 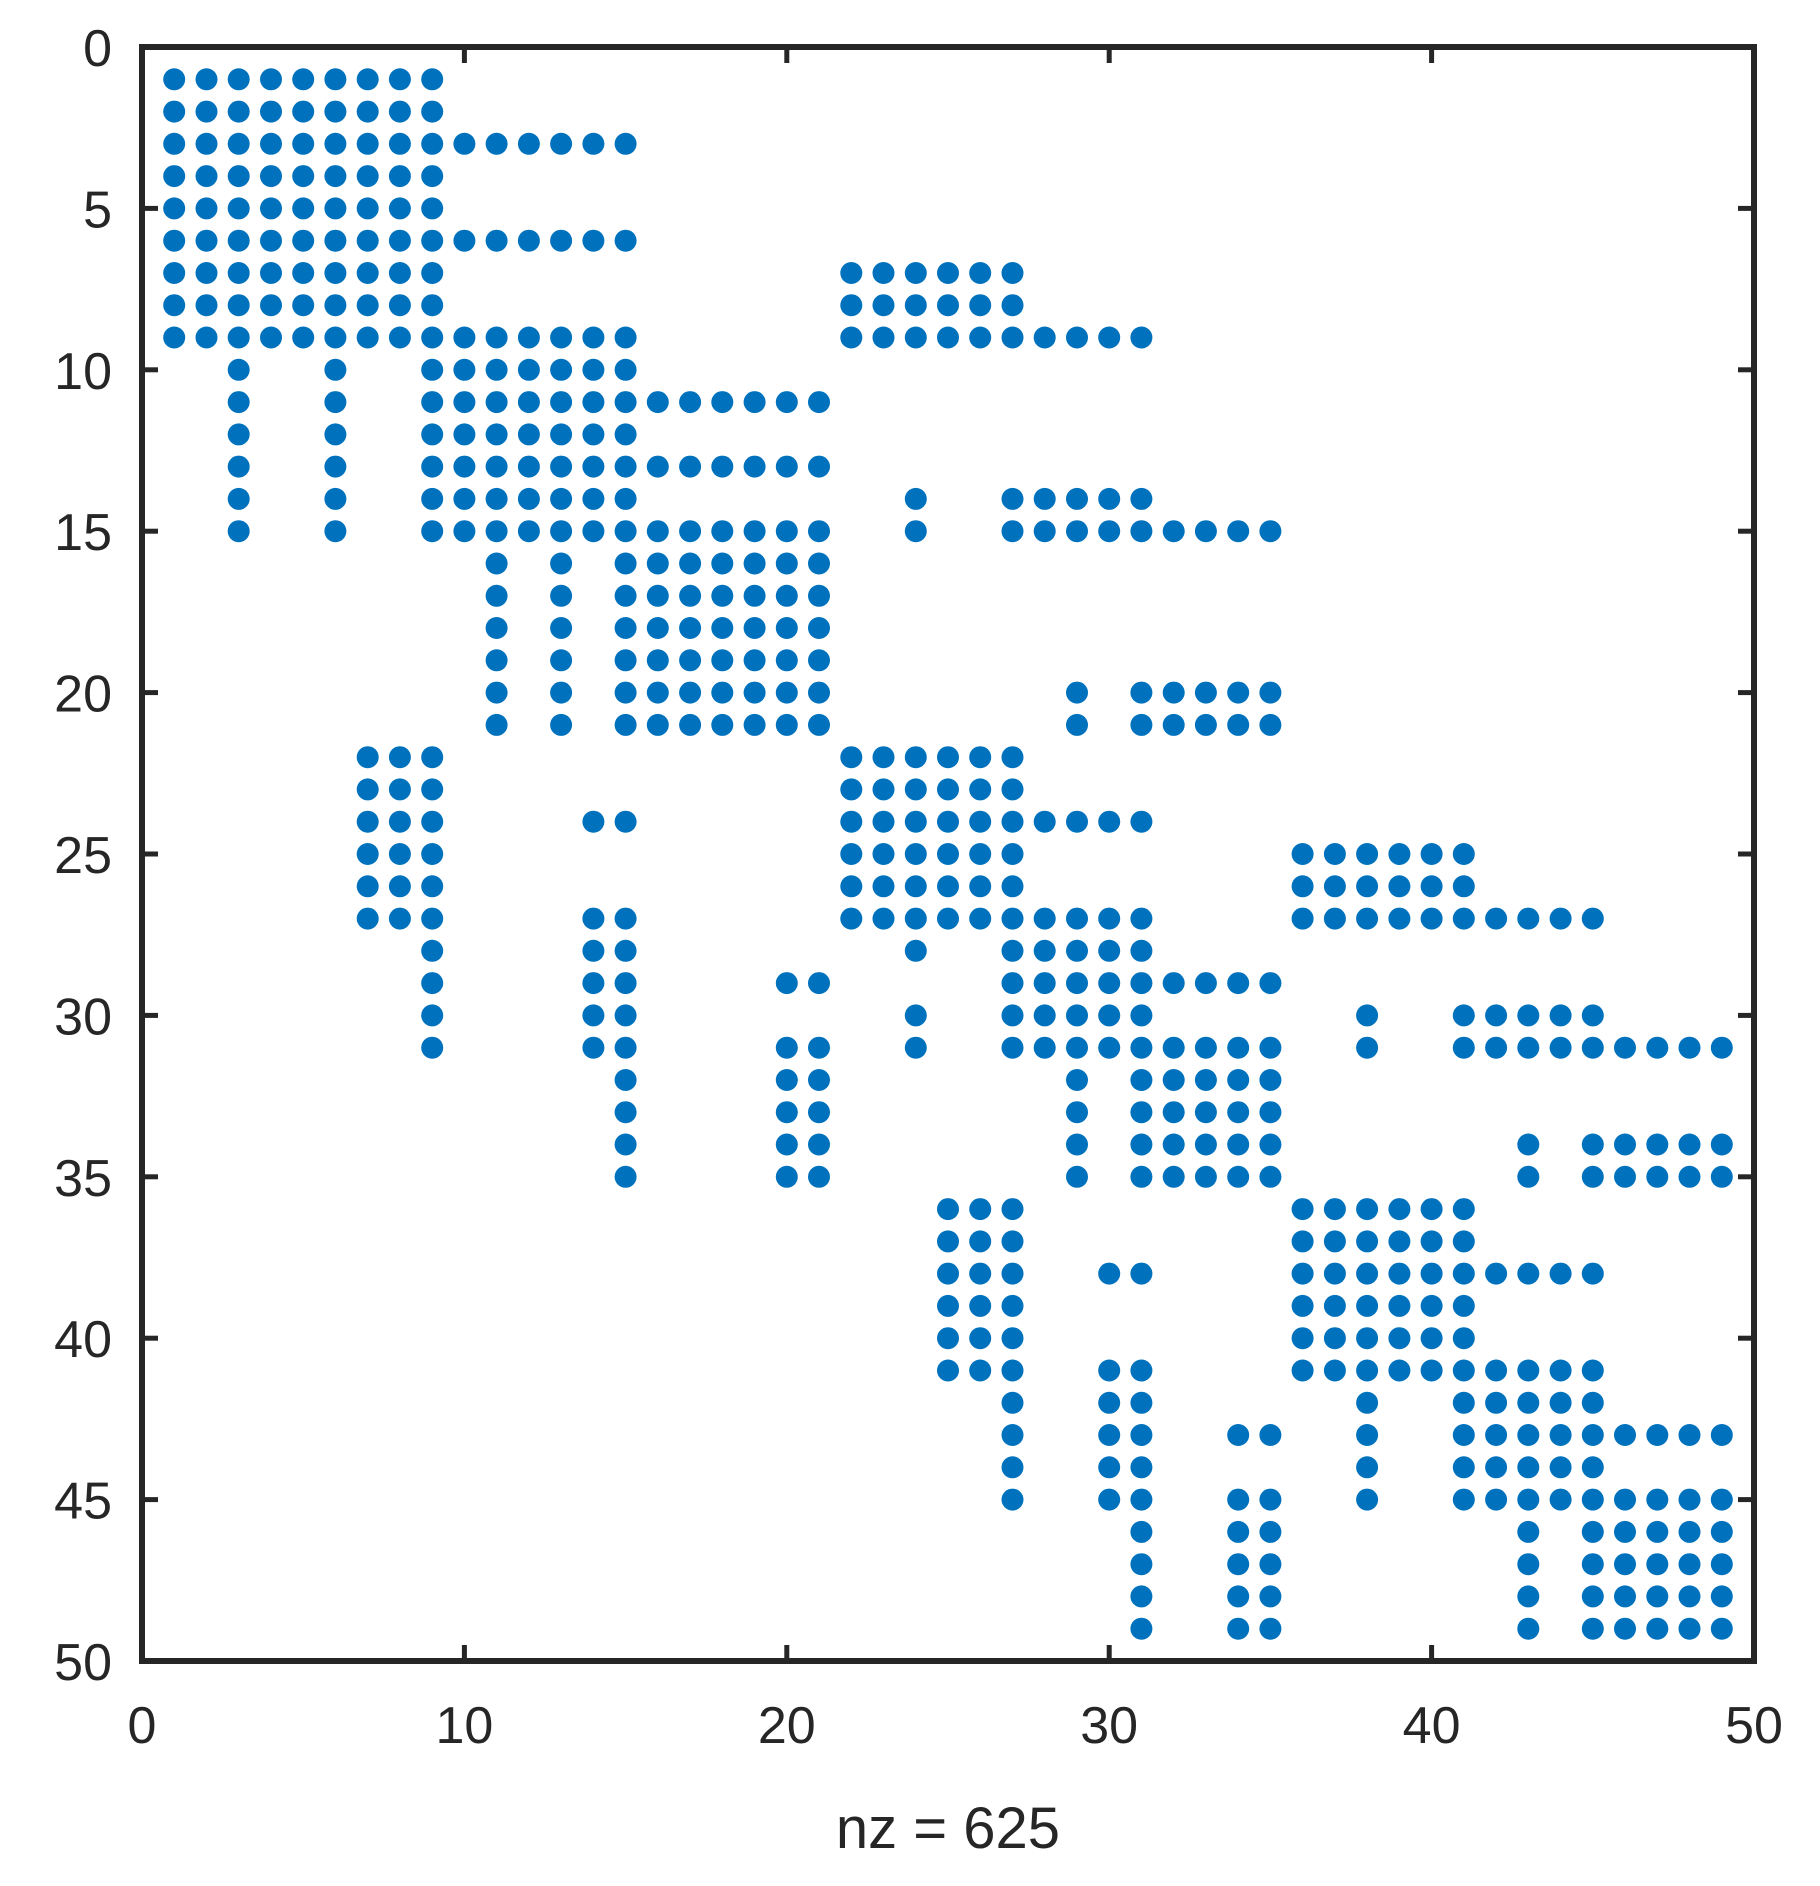 What do you see at coordinates (787, 1726) in the screenshot?
I see `x-tick-label: 20` at bounding box center [787, 1726].